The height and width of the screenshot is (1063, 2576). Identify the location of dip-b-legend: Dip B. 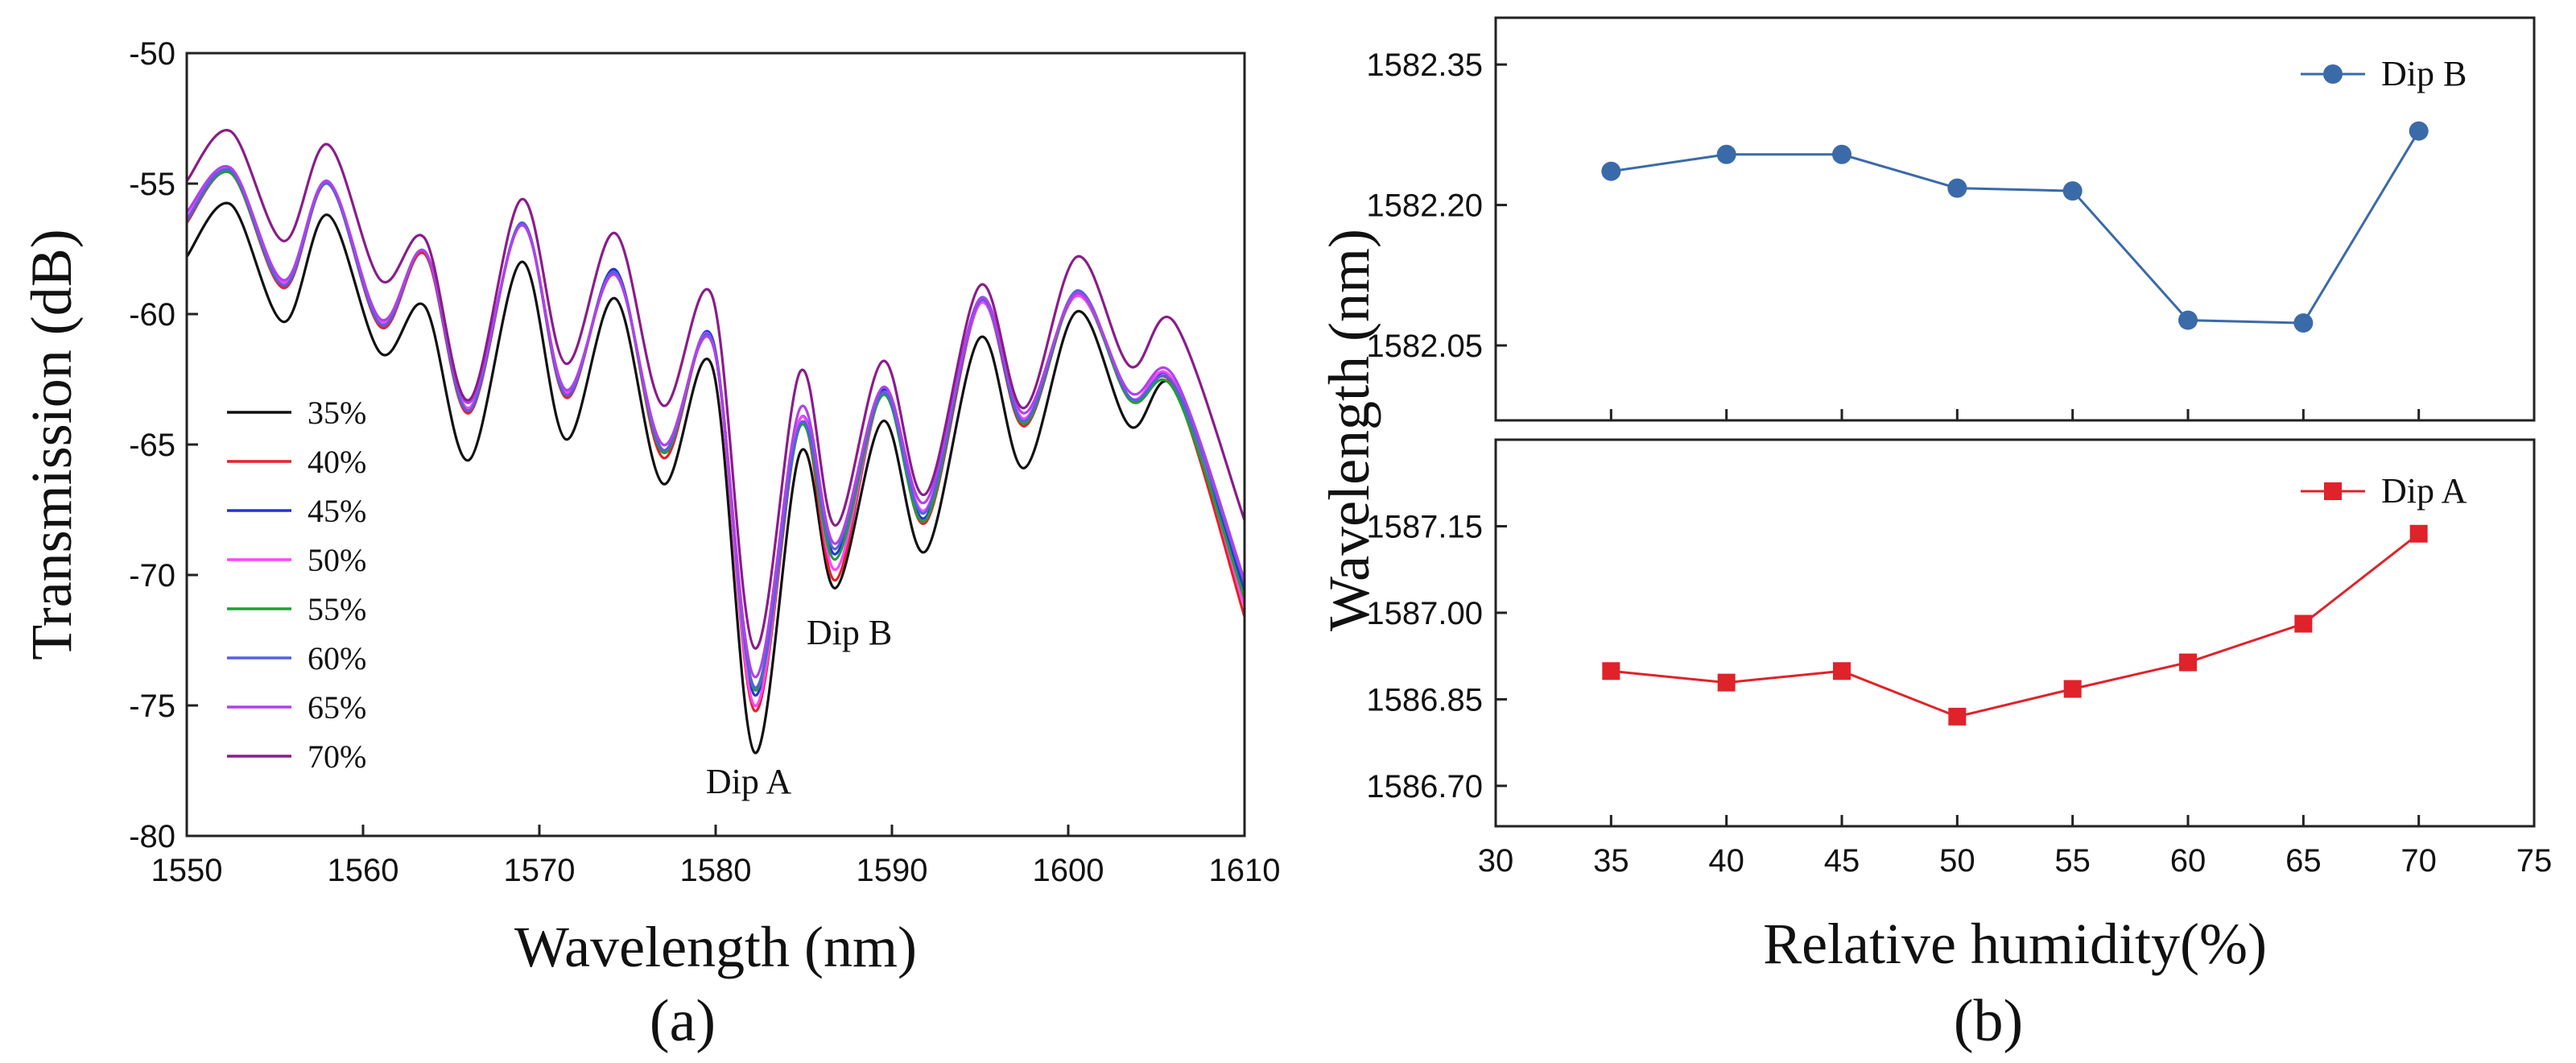
(2384, 73).